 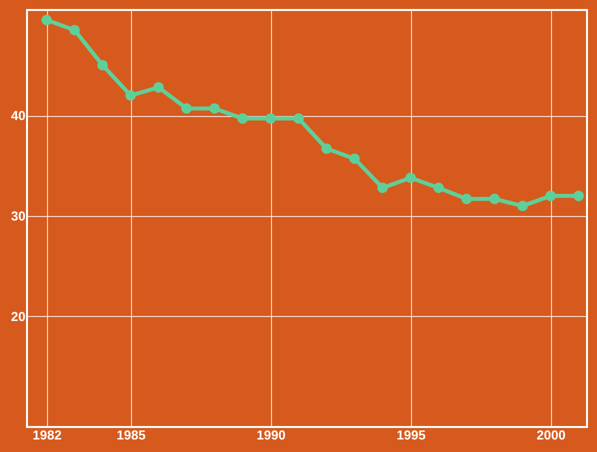 I want to click on x-tick-label: 1995, so click(x=411, y=435).